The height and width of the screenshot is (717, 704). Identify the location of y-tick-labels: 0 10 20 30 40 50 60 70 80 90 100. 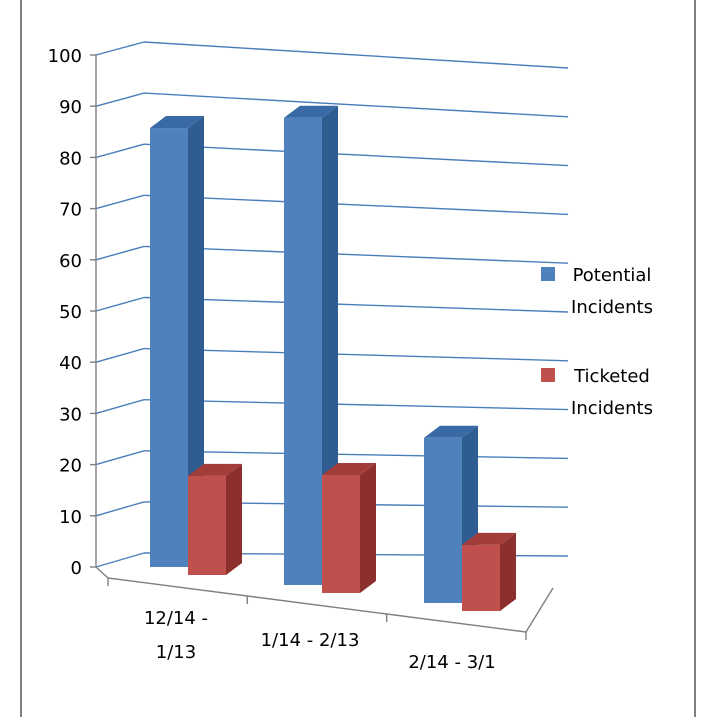
(65, 312).